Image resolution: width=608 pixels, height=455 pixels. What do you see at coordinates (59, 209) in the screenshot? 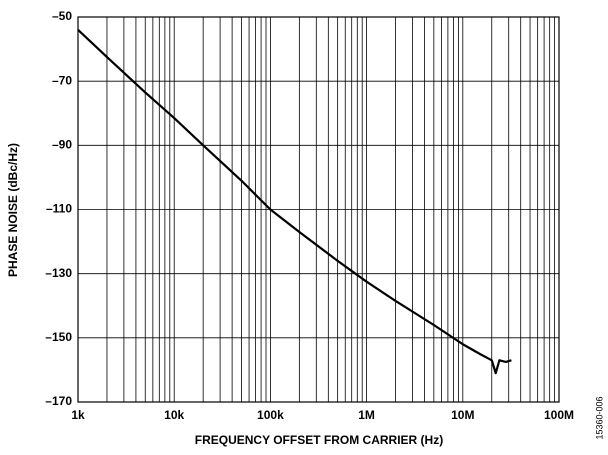
I see `y-tick-label: –110` at bounding box center [59, 209].